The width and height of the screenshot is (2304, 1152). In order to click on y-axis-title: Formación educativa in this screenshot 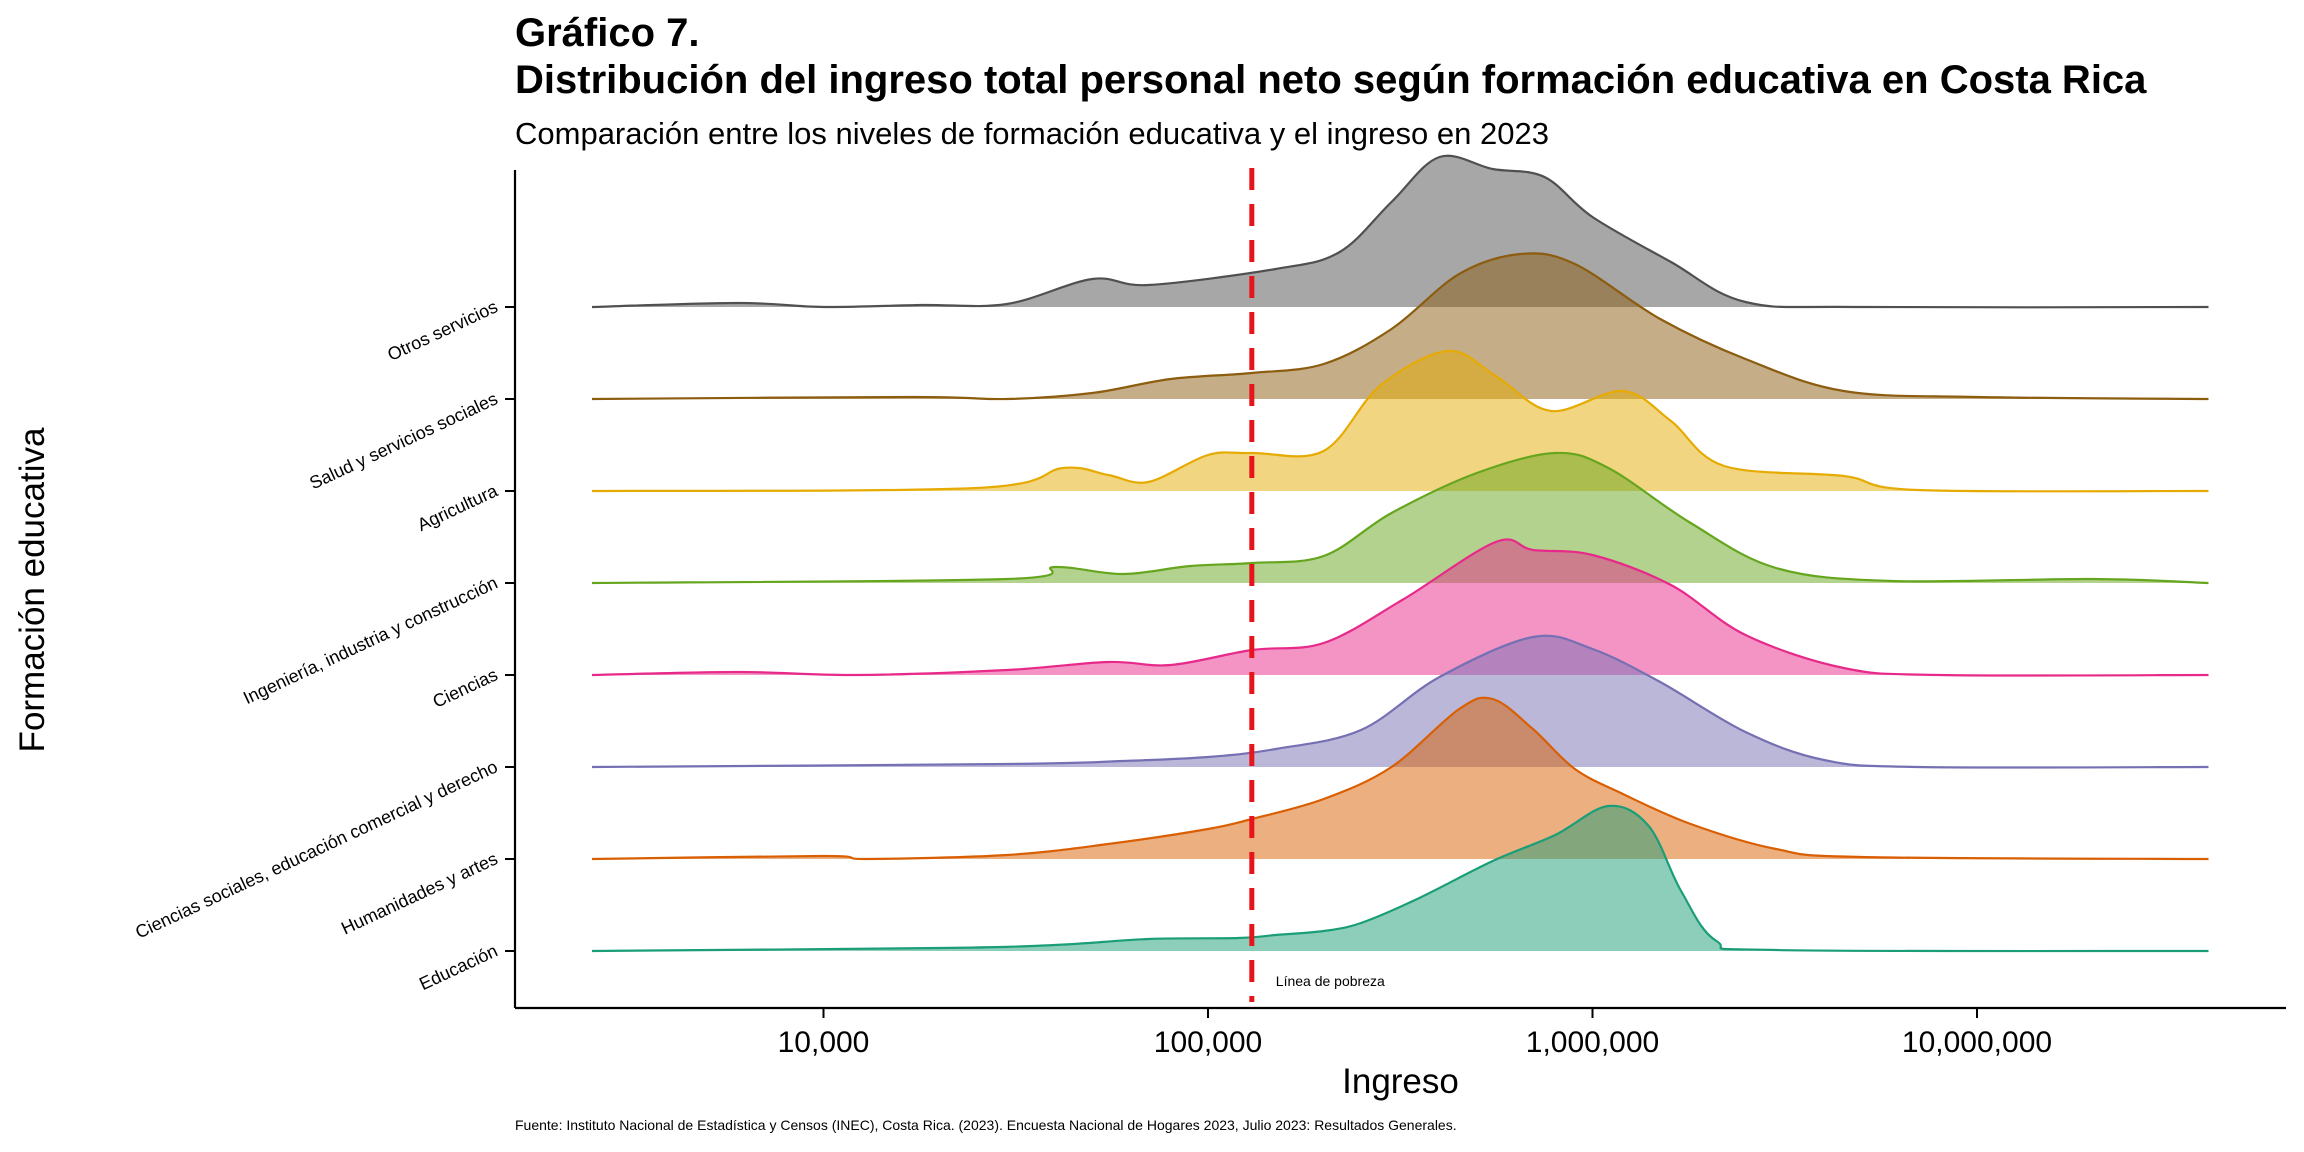, I will do `click(32, 589)`.